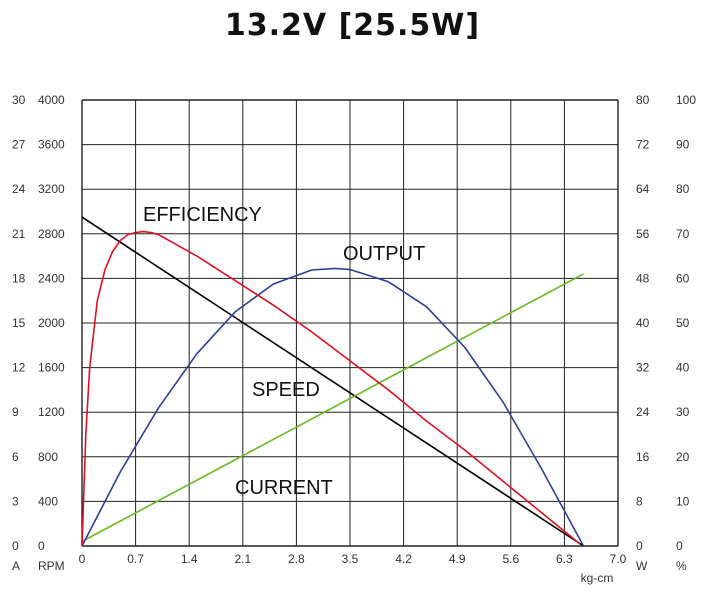 The height and width of the screenshot is (600, 705). What do you see at coordinates (643, 412) in the screenshot?
I see `watt-axis-tick: 24` at bounding box center [643, 412].